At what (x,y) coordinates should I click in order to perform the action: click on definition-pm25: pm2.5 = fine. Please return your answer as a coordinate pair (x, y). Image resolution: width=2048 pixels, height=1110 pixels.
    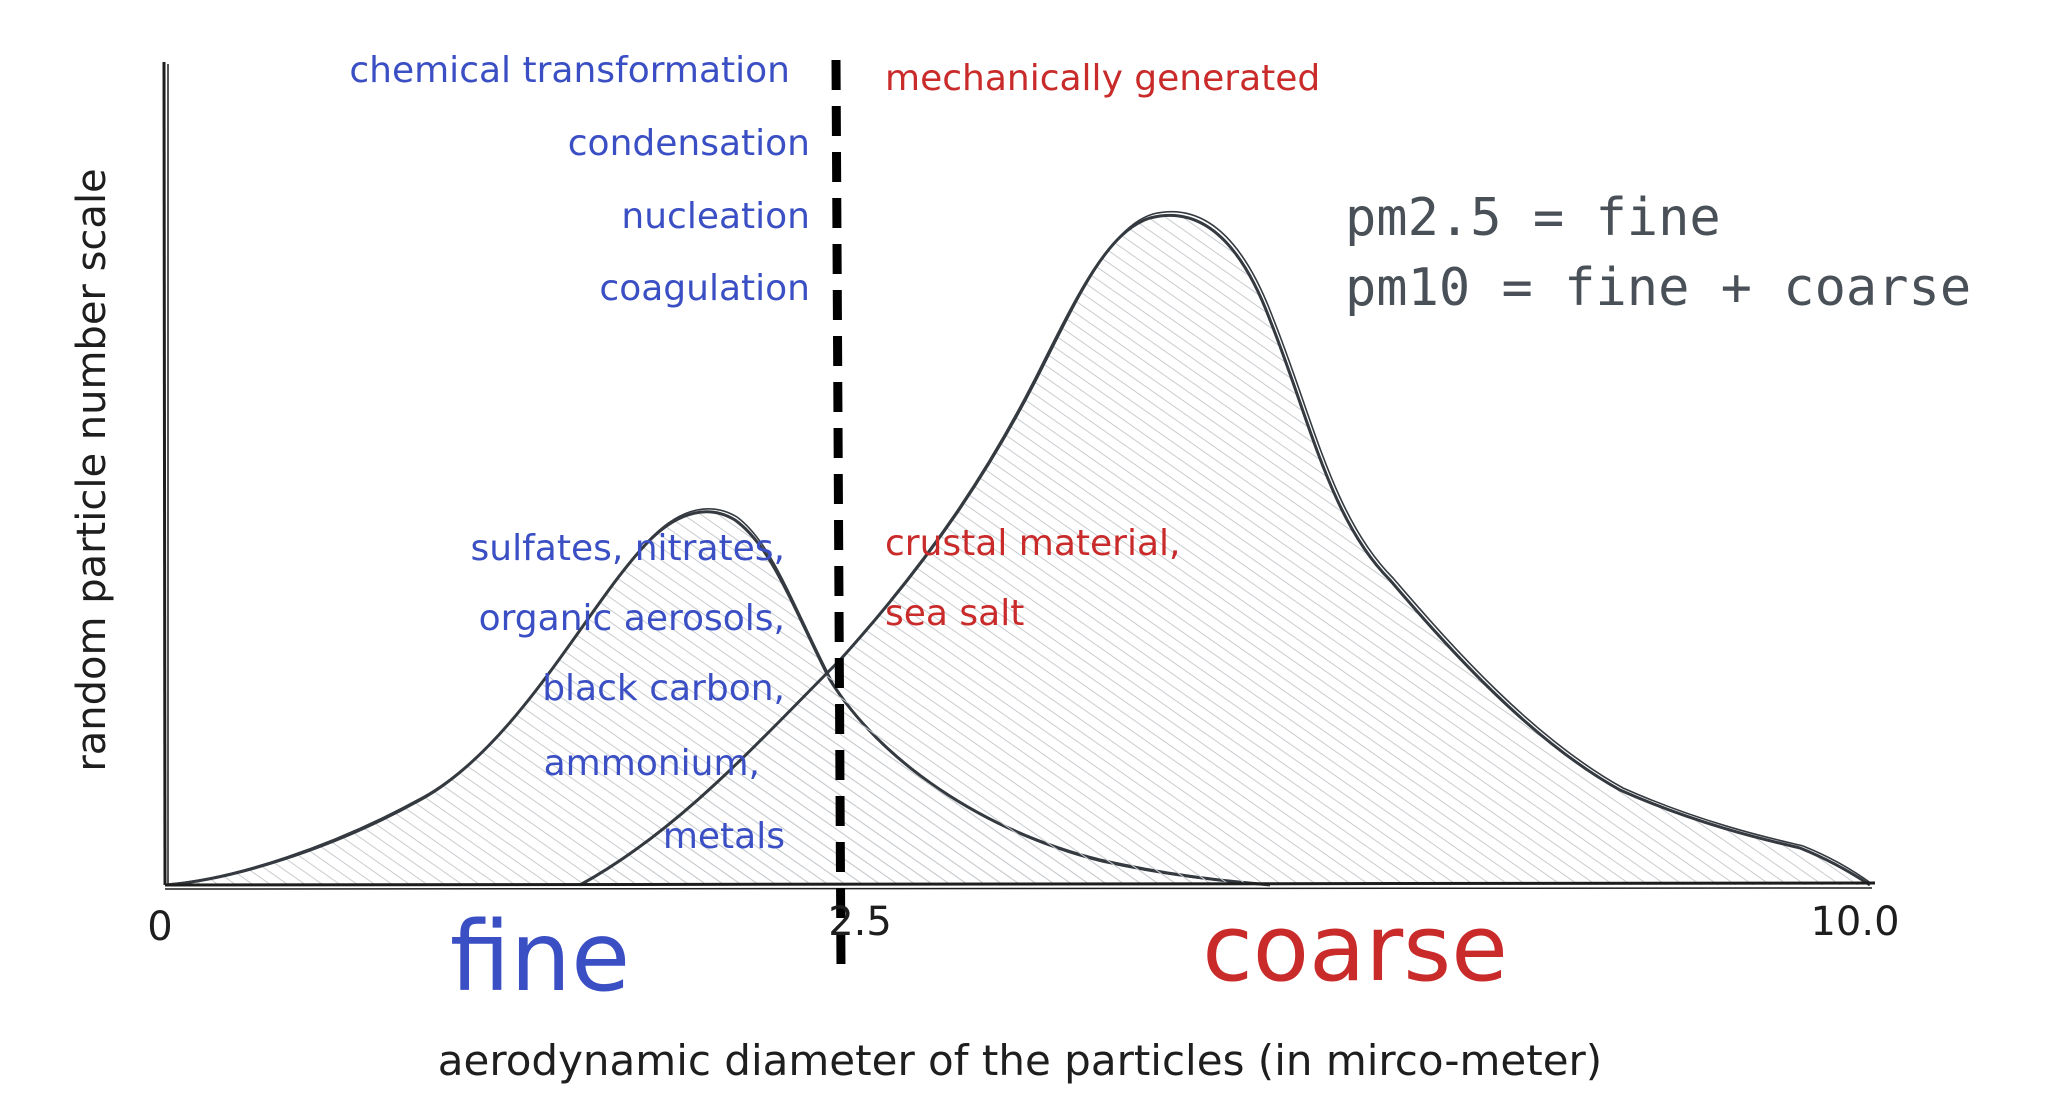
    Looking at the image, I should click on (1533, 218).